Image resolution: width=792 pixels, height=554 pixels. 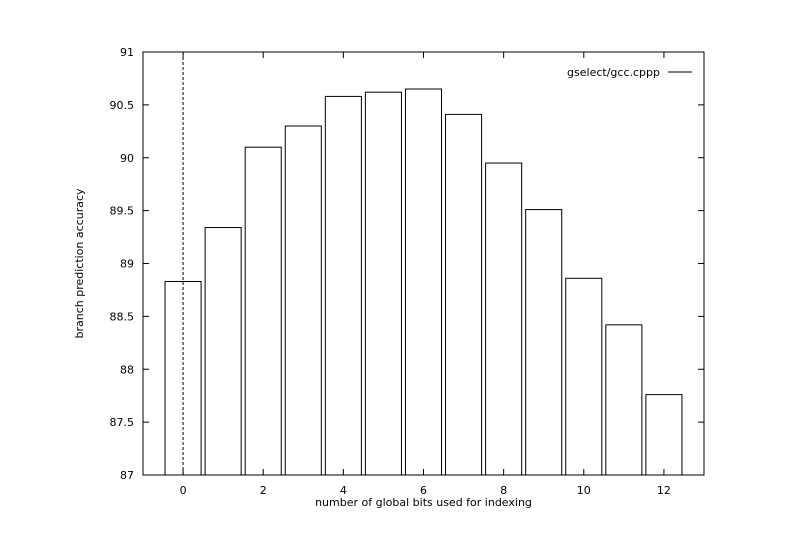 I want to click on x-tick-label: 0, so click(x=183, y=490).